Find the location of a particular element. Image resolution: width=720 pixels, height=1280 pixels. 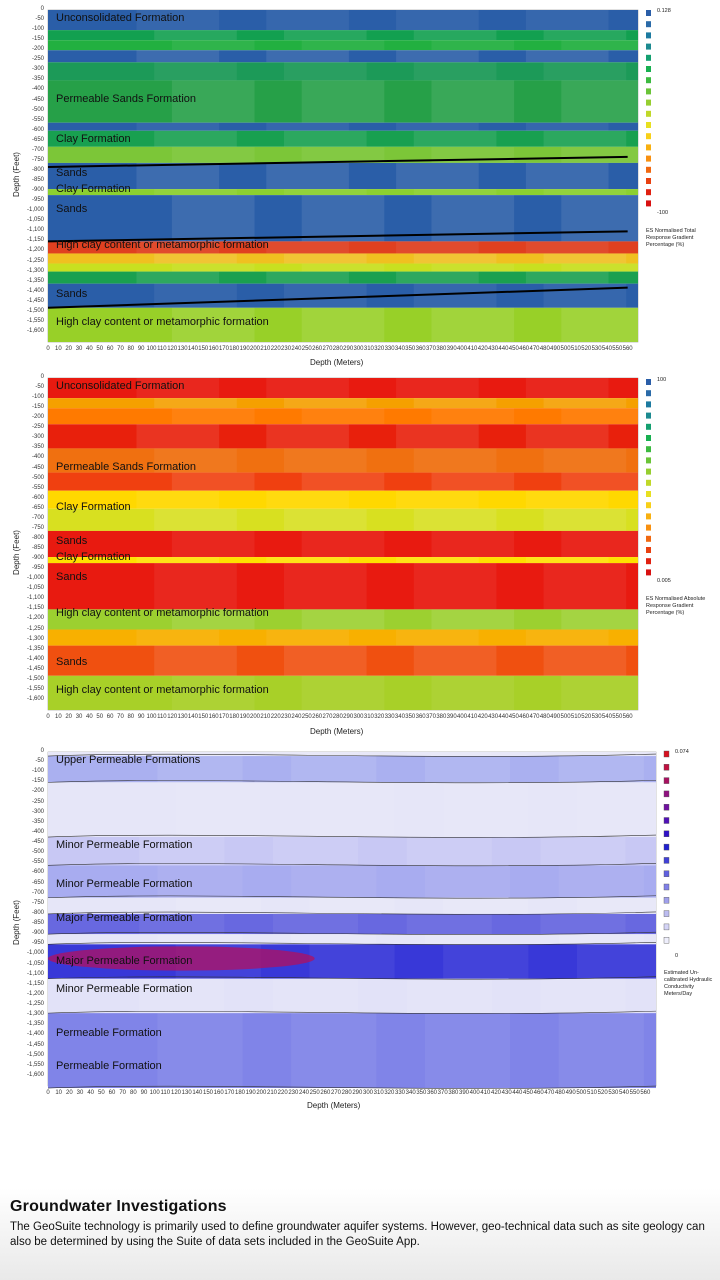

x-tick-label: 40 is located at coordinates (89, 717).